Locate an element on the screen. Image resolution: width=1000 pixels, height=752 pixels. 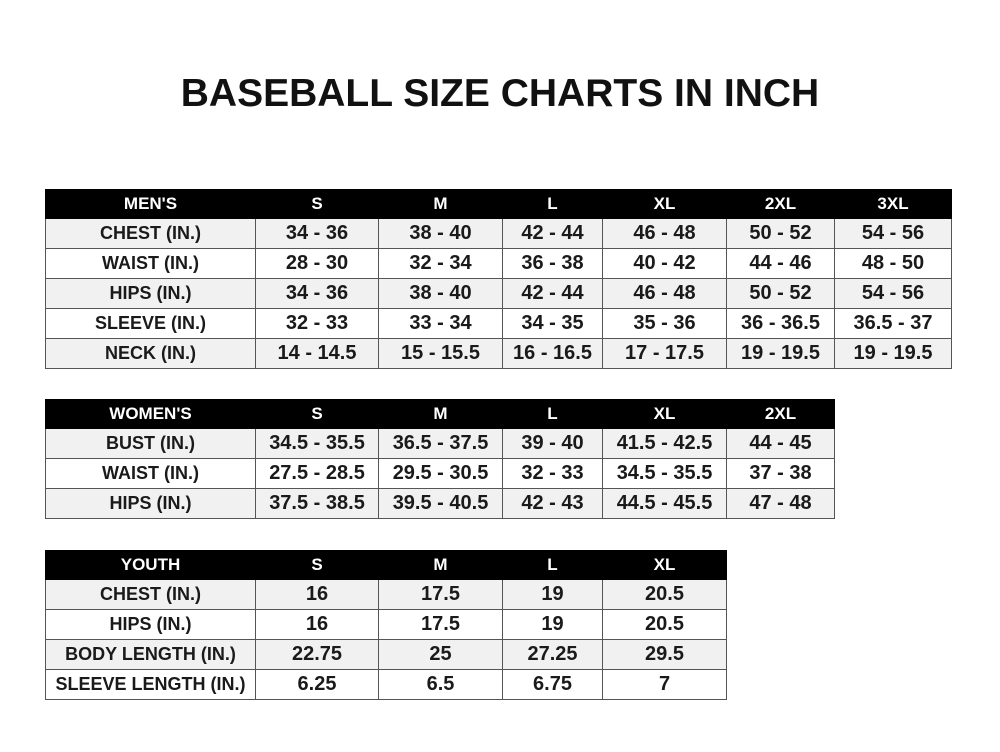
size-value: 35 - 36 is located at coordinates (664, 323).